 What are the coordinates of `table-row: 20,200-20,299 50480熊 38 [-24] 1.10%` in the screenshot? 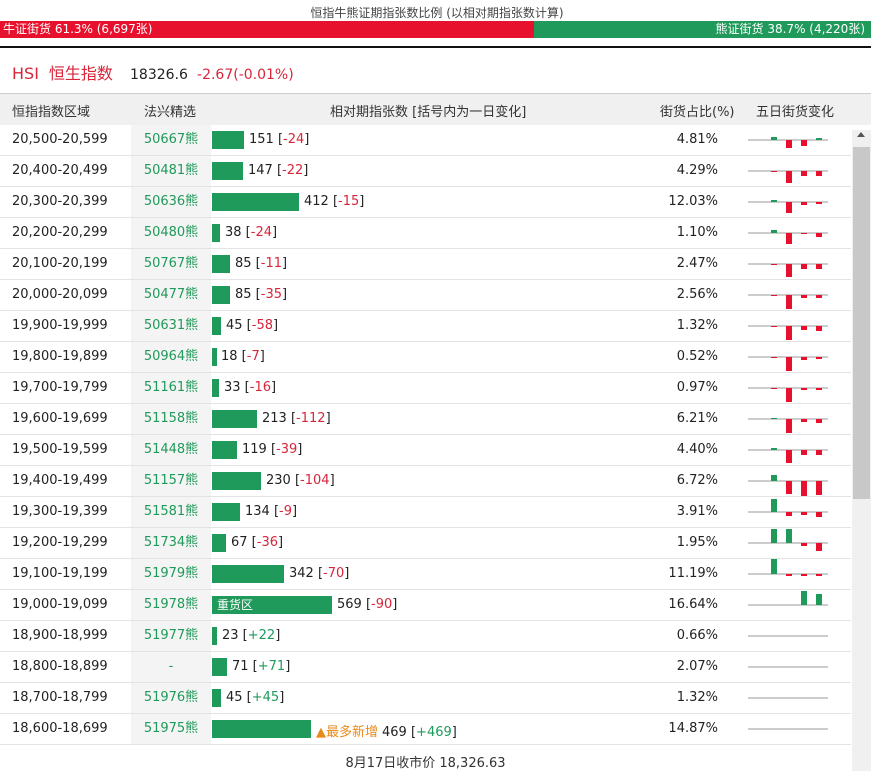 It's located at (425, 233).